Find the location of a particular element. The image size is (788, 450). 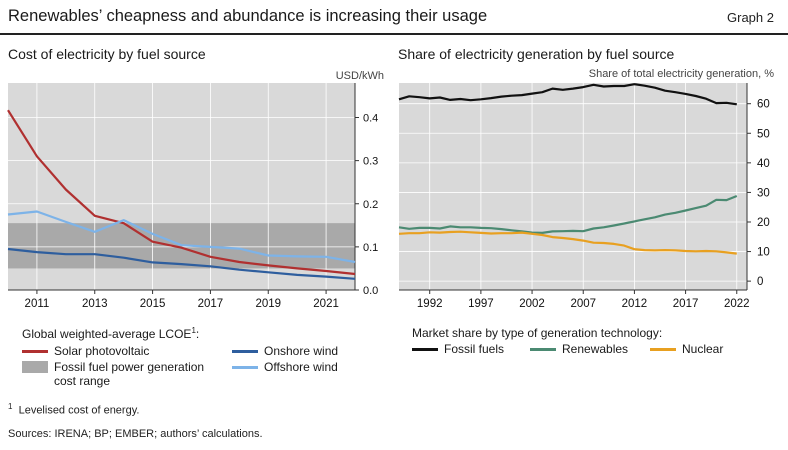

y-tick-label: 0.3 is located at coordinates (370, 162).